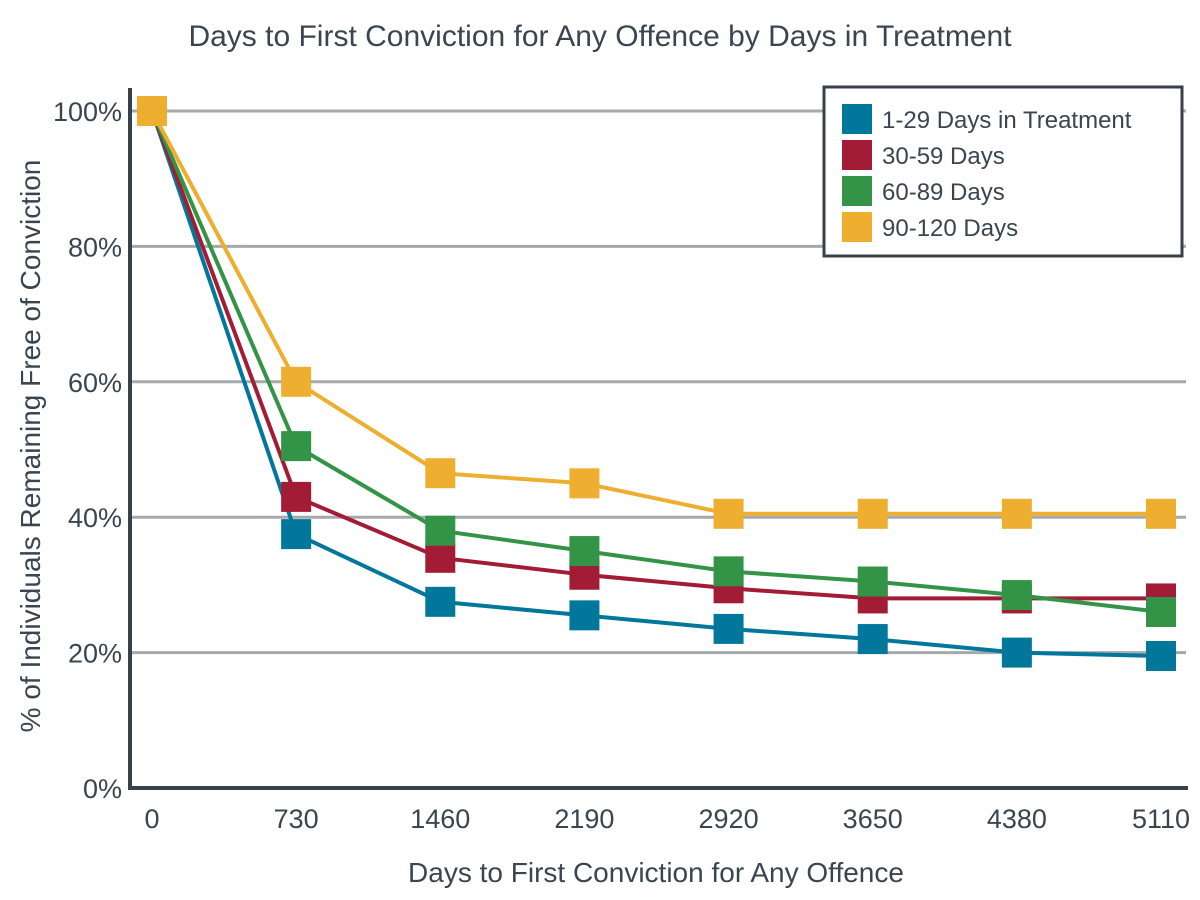 This screenshot has height=900, width=1200. Describe the element at coordinates (102, 789) in the screenshot. I see `y-tick-label: 0%` at that location.